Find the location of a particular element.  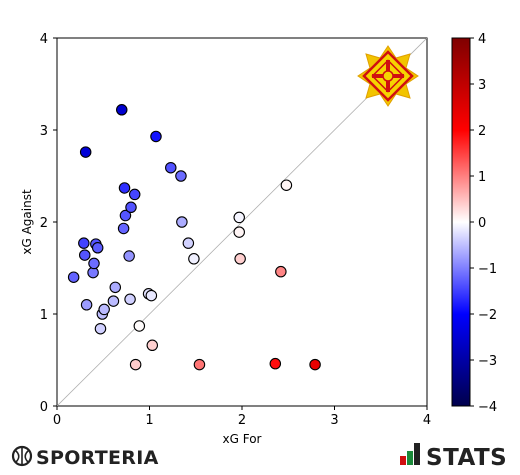

x-tick-label: 1 is located at coordinates (149, 420).